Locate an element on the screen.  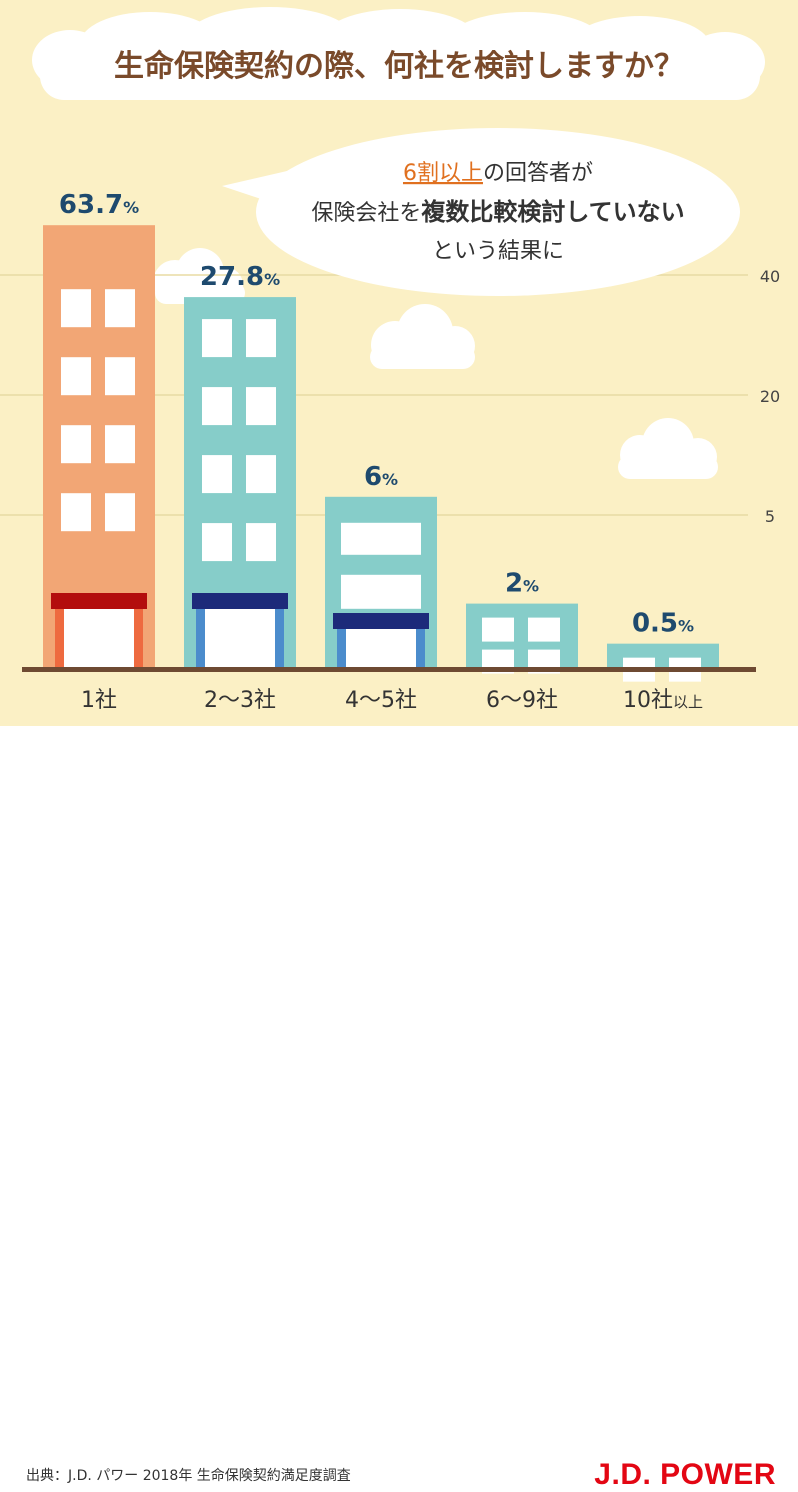
category-labels-group: 1社 2〜3社 4〜5社 6〜9社 10社以上 is located at coordinates (392, 700).